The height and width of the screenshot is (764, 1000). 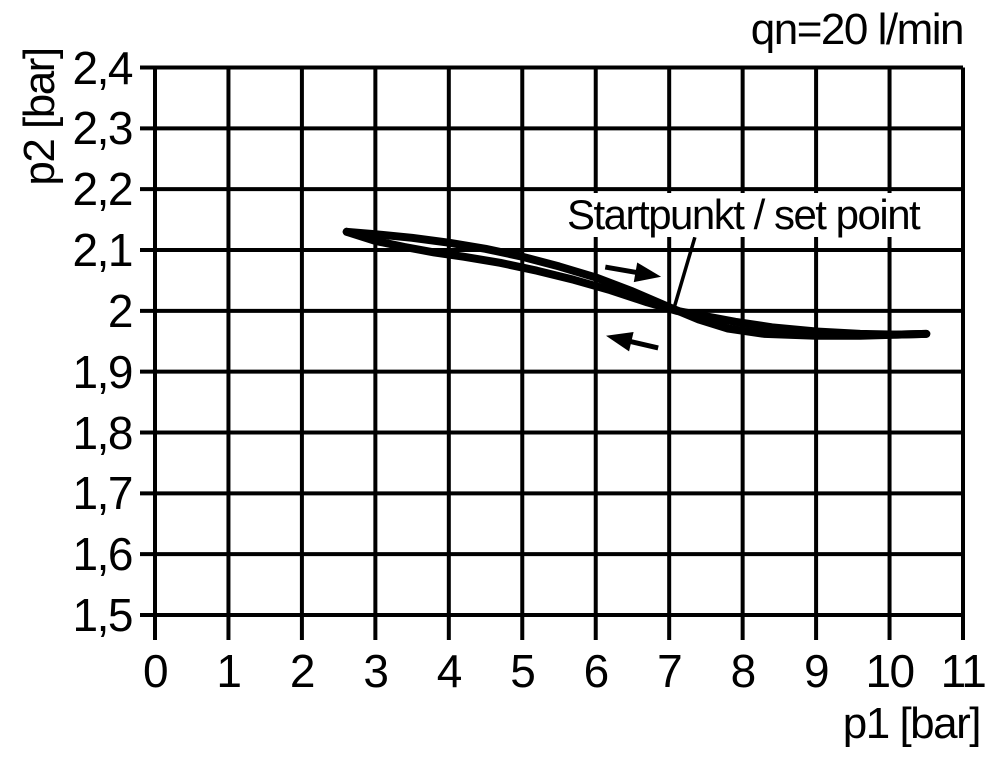 I want to click on x-tick-label-11: 11, so click(x=963, y=671).